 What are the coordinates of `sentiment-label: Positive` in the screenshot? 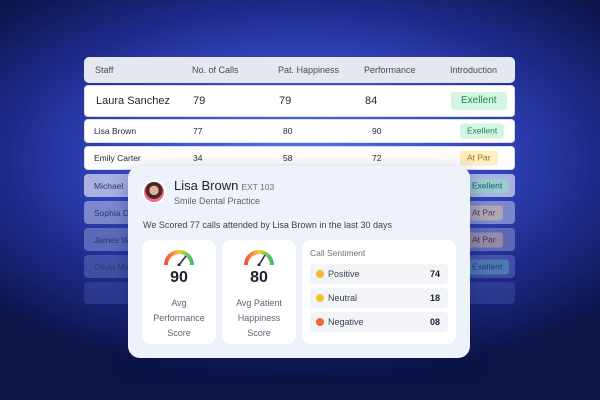 It's located at (344, 274).